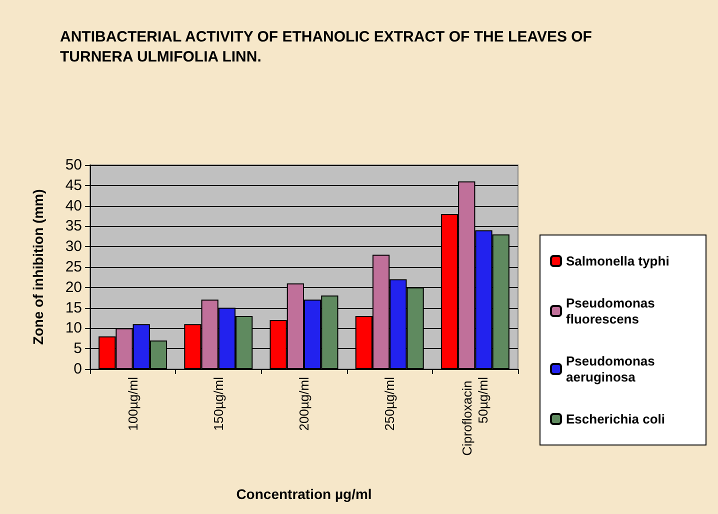  What do you see at coordinates (73, 226) in the screenshot?
I see `y-tick-label: 35` at bounding box center [73, 226].